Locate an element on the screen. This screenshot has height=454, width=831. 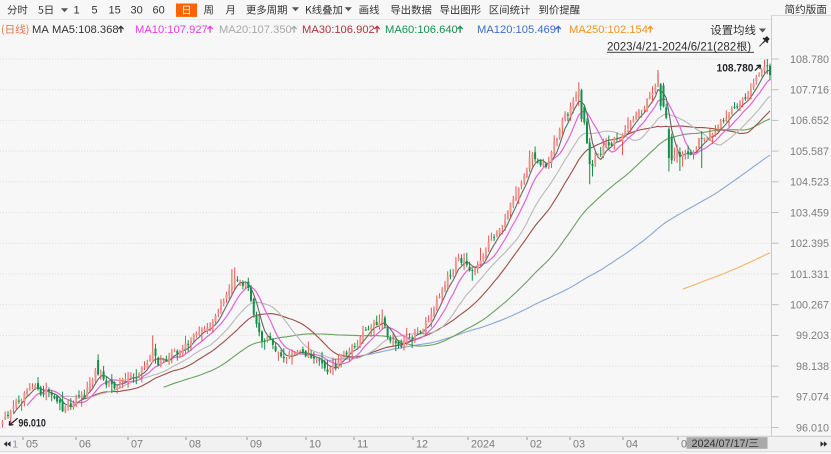
svg-text: MA60:106.640 is located at coordinates (421, 30).